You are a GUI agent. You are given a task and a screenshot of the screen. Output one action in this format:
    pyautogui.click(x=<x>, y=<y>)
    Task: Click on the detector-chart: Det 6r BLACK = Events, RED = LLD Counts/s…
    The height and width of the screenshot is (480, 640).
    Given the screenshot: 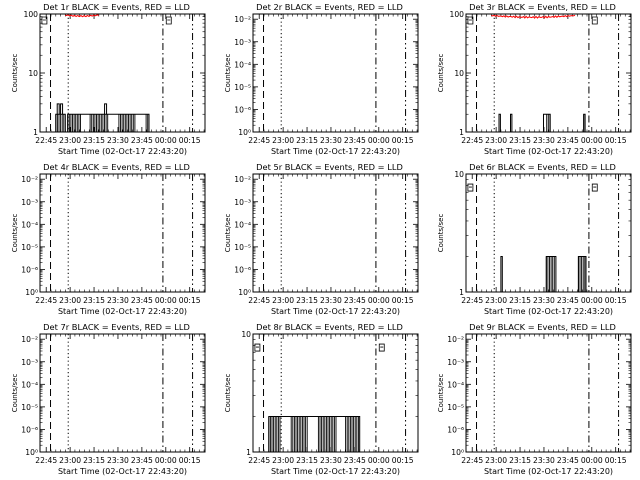 What is the action you would take?
    pyautogui.click(x=534, y=239)
    